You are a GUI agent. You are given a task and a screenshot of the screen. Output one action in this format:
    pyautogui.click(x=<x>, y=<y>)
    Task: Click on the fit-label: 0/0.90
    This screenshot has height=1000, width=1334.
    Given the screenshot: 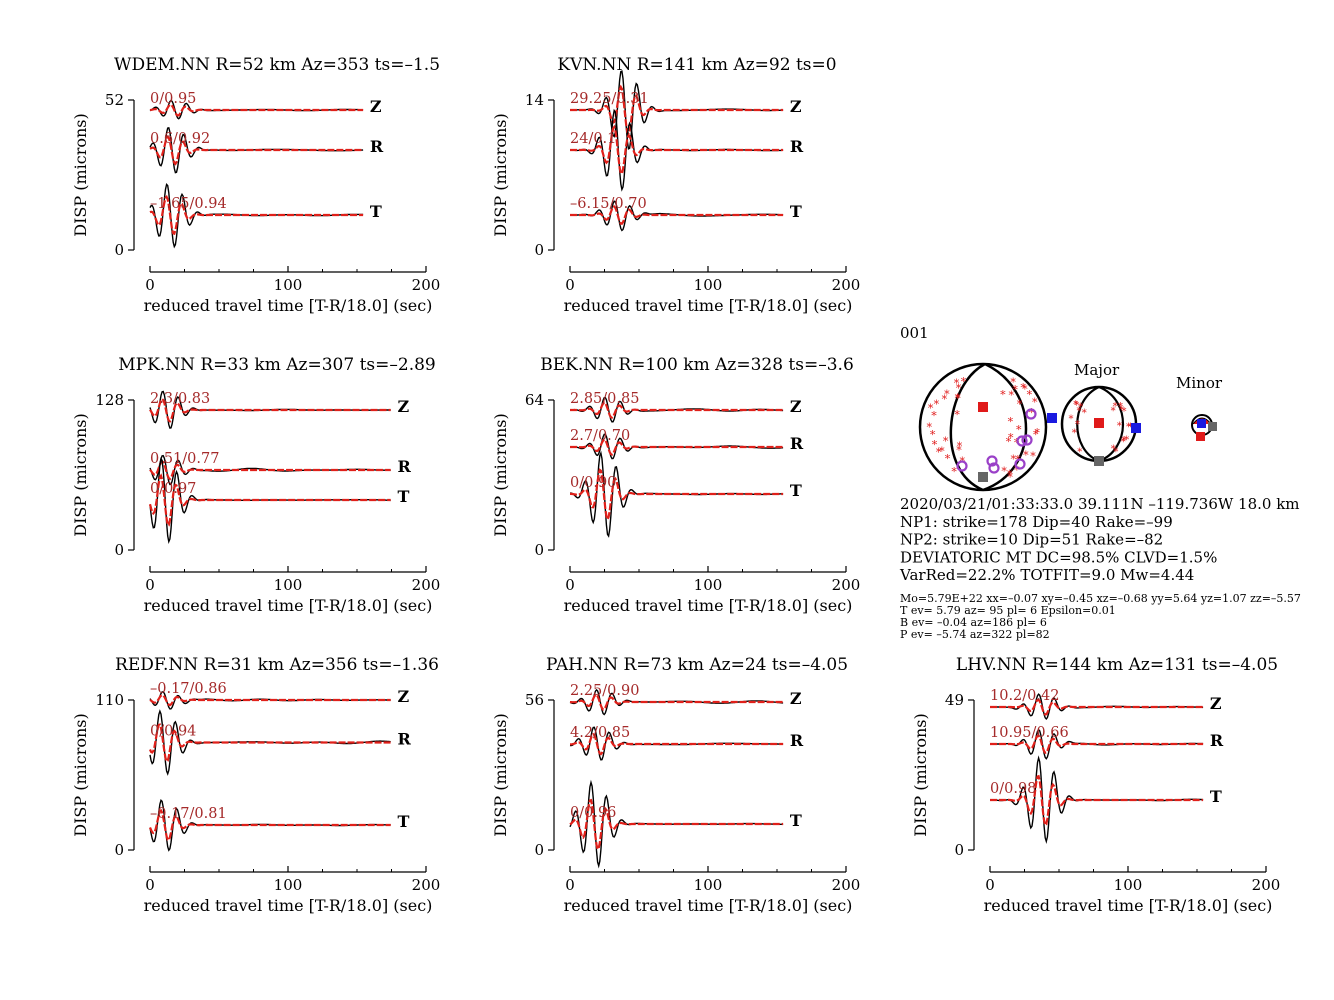 What is the action you would take?
    pyautogui.click(x=593, y=483)
    